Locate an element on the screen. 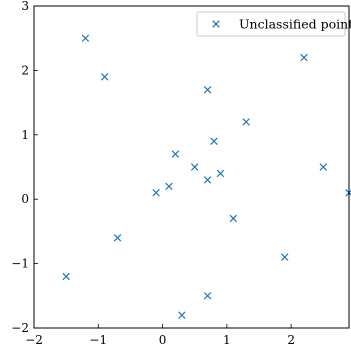 Image resolution: width=351 pixels, height=354 pixels. x-tick-label: −2 is located at coordinates (34, 340).